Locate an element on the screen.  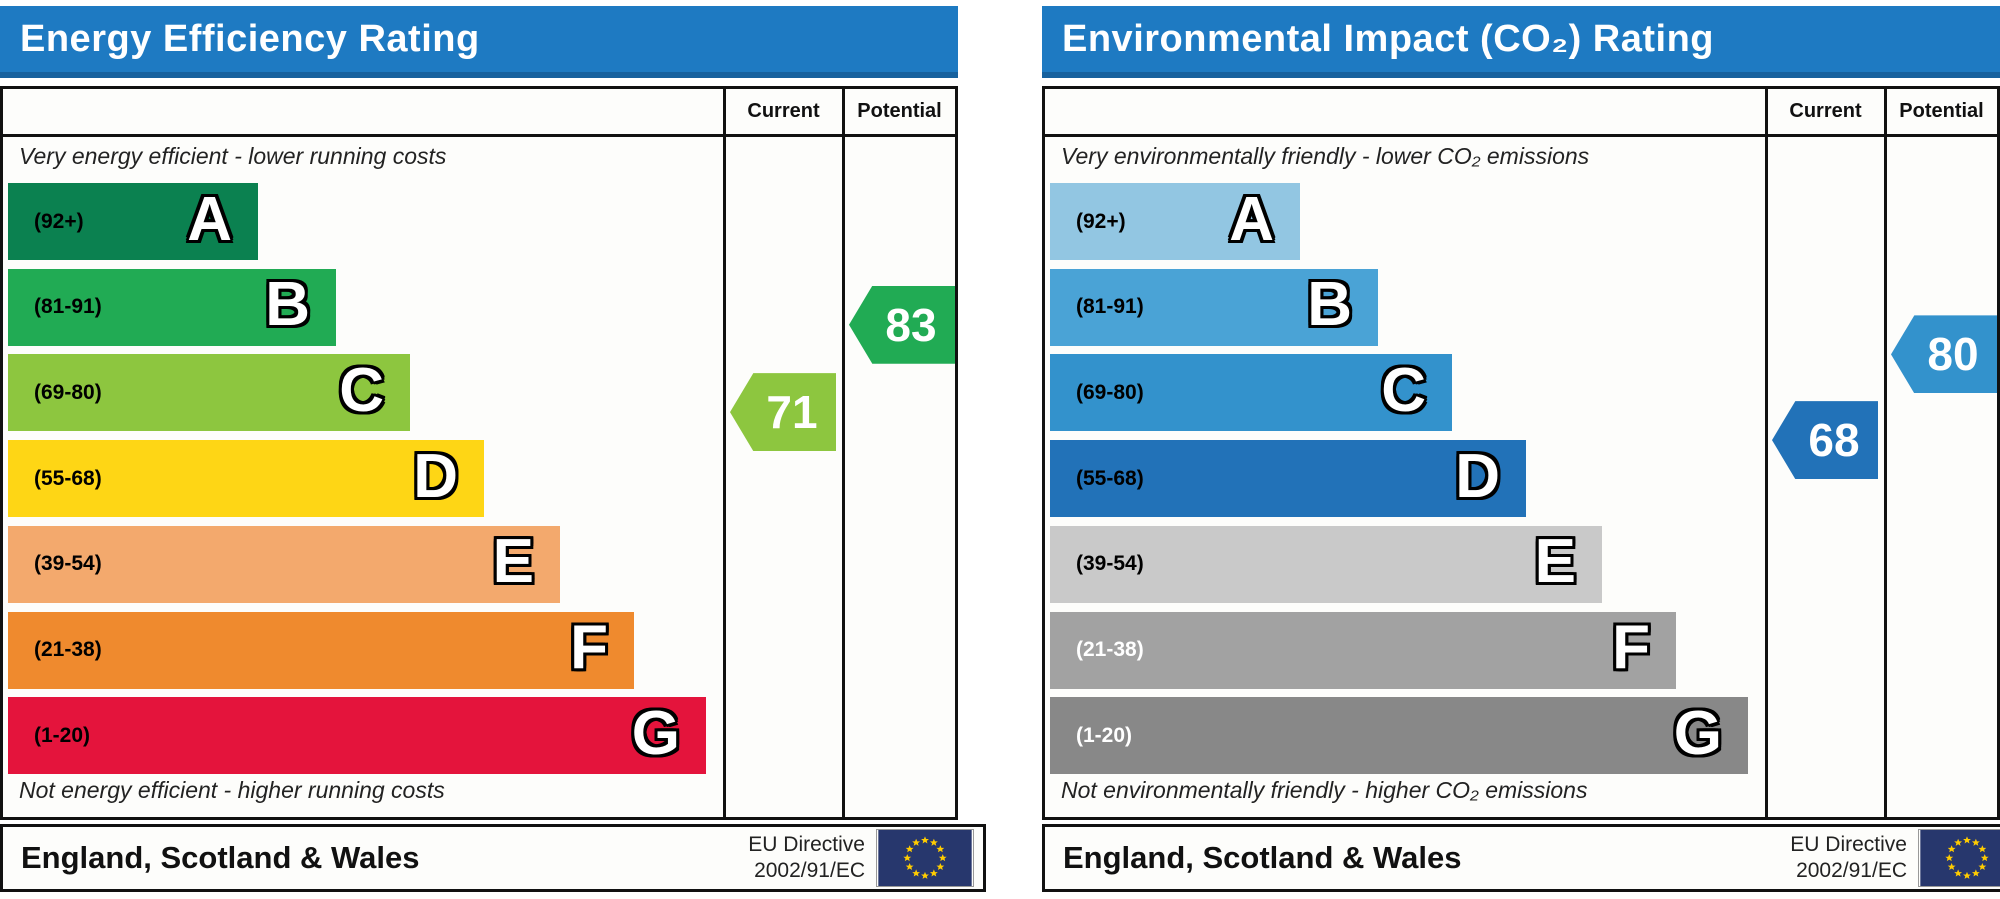
chart-title: Energy Efficiency Rating is located at coordinates (250, 38).